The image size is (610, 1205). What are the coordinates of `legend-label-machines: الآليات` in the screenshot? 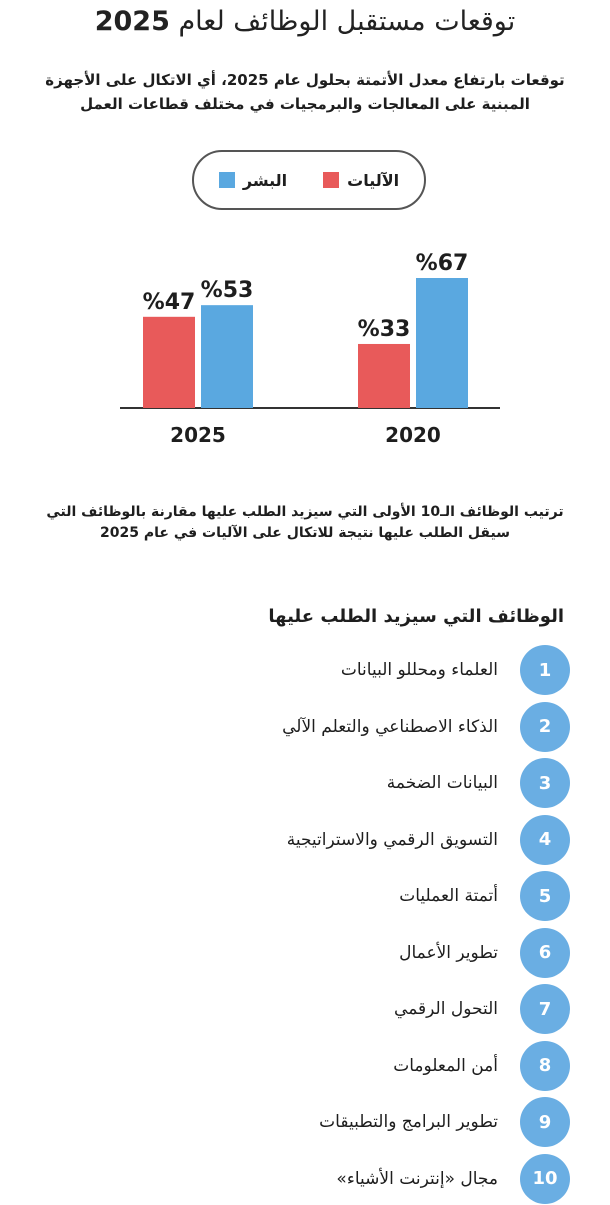 It's located at (373, 180).